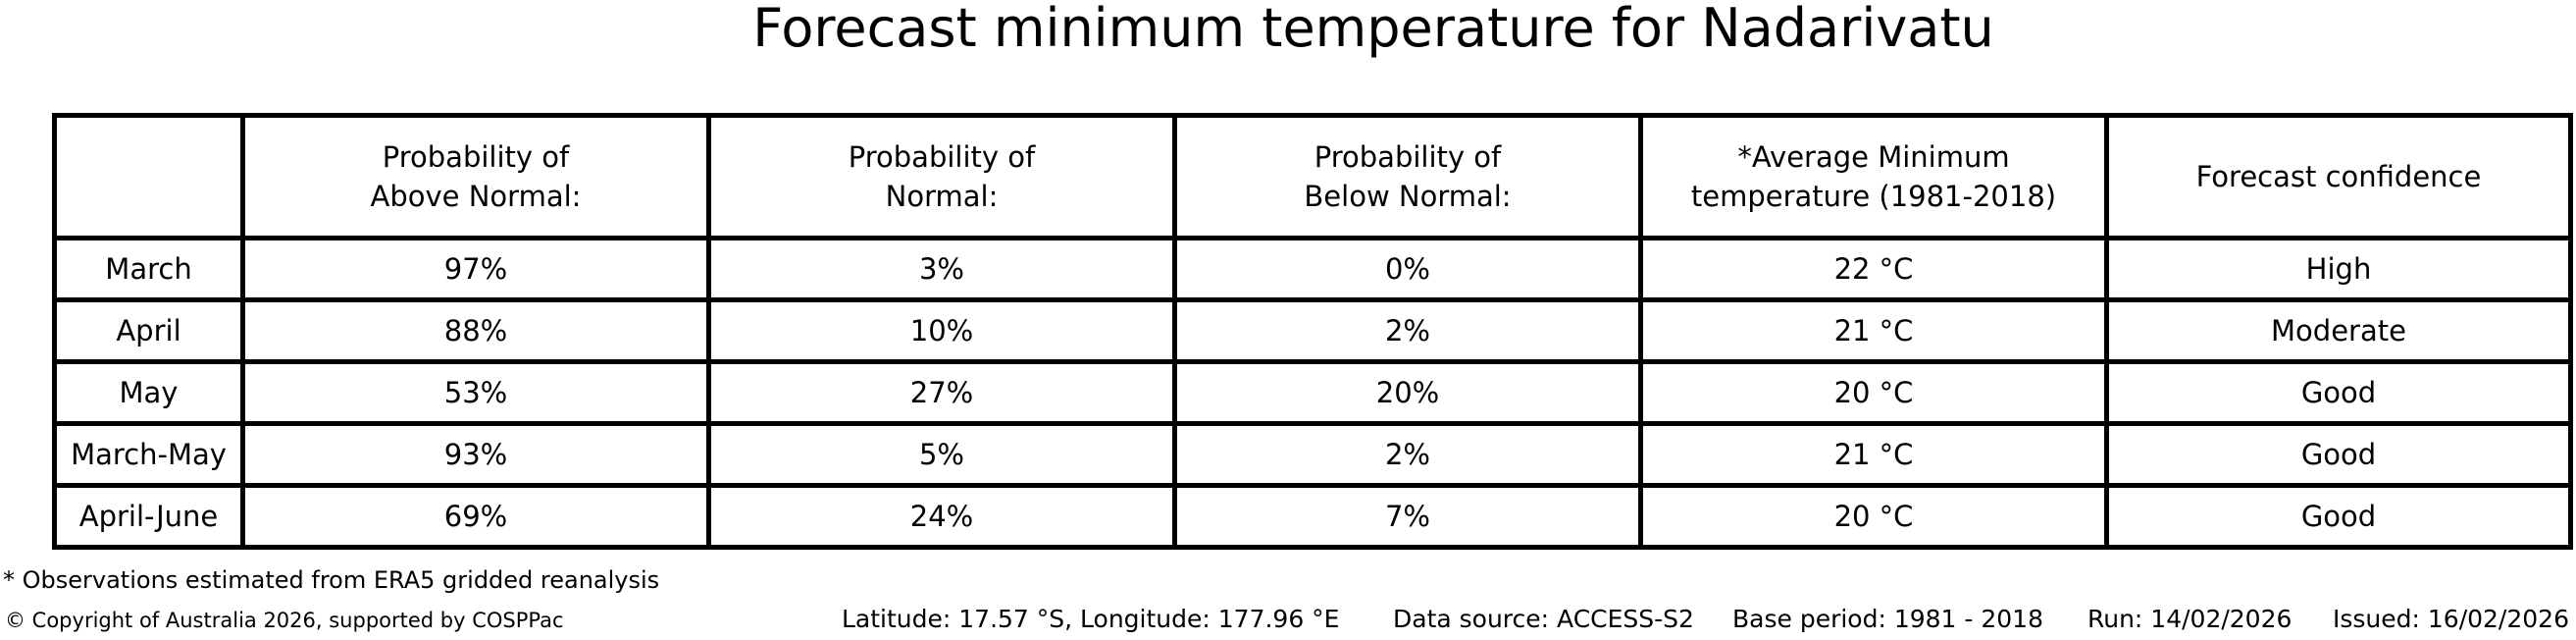 Image resolution: width=2576 pixels, height=640 pixels. What do you see at coordinates (1407, 177) in the screenshot?
I see `column-header-below-normal: Probability of Below Normal:` at bounding box center [1407, 177].